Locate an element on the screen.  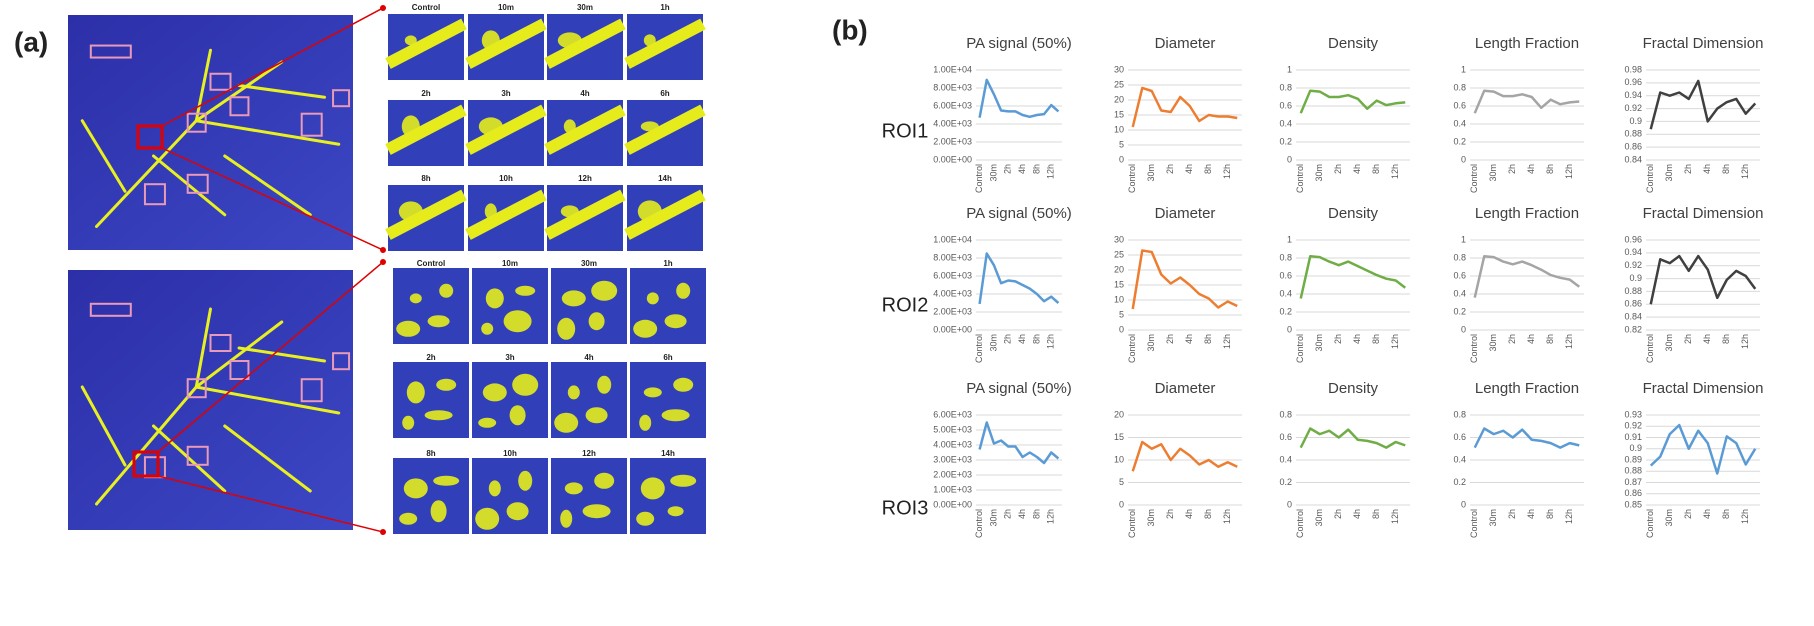
y-tick-label: 0.9 is located at coordinates (1635, 121).